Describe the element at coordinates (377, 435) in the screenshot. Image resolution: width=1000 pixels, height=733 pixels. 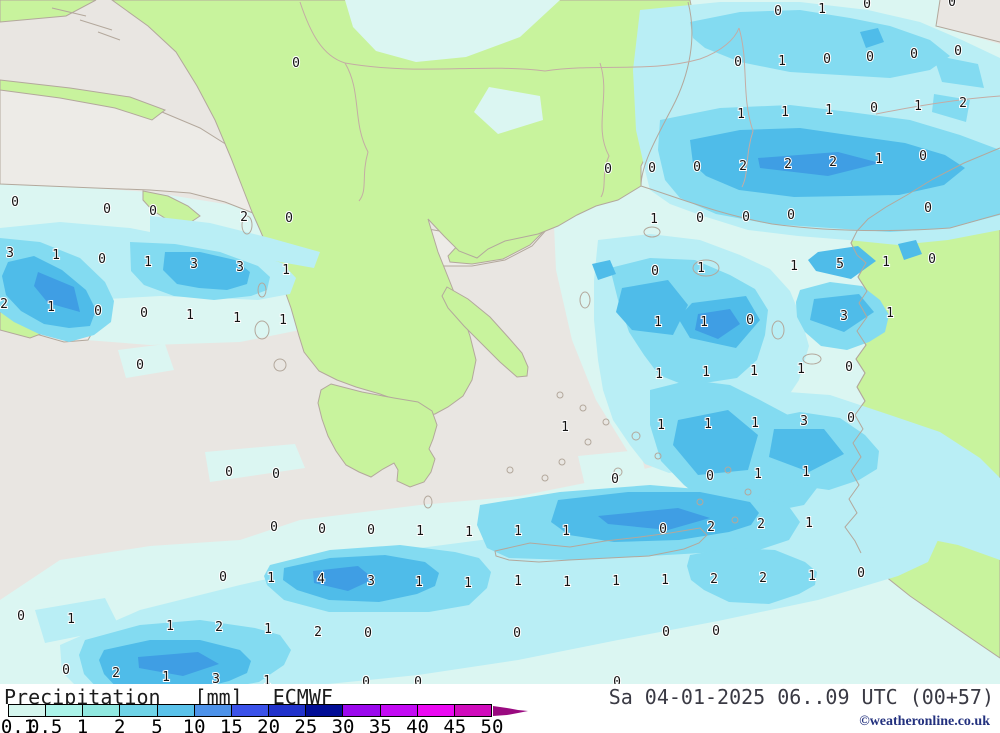
I see `peloponnese-landmass` at that location.